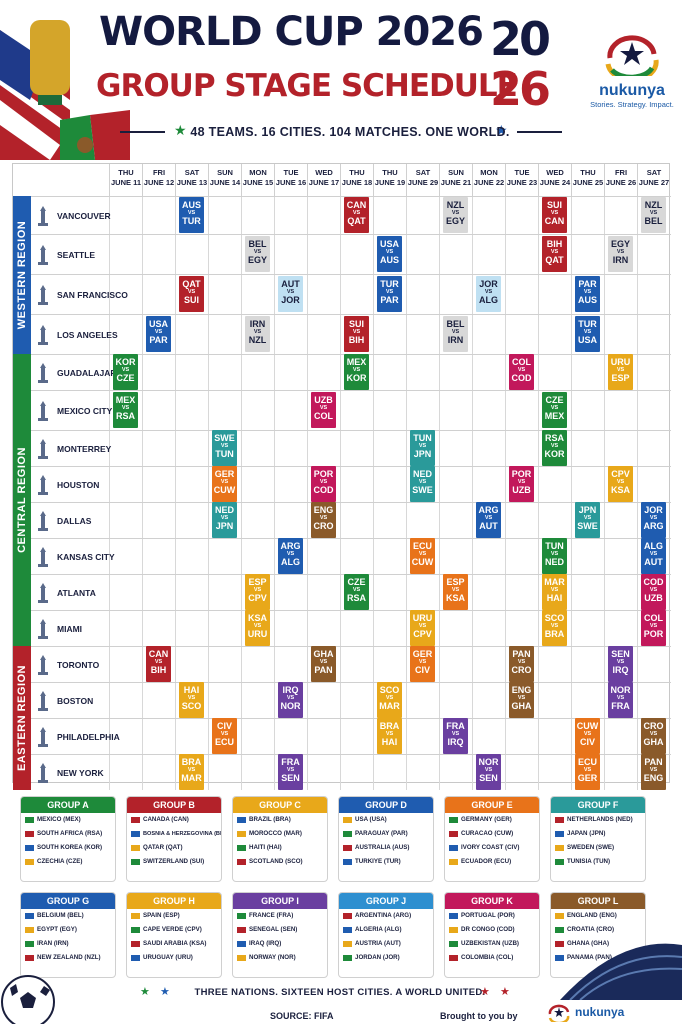 The width and height of the screenshot is (682, 1024). Describe the element at coordinates (257, 334) in the screenshot. I see `match-card: IRN VS NZL` at that location.